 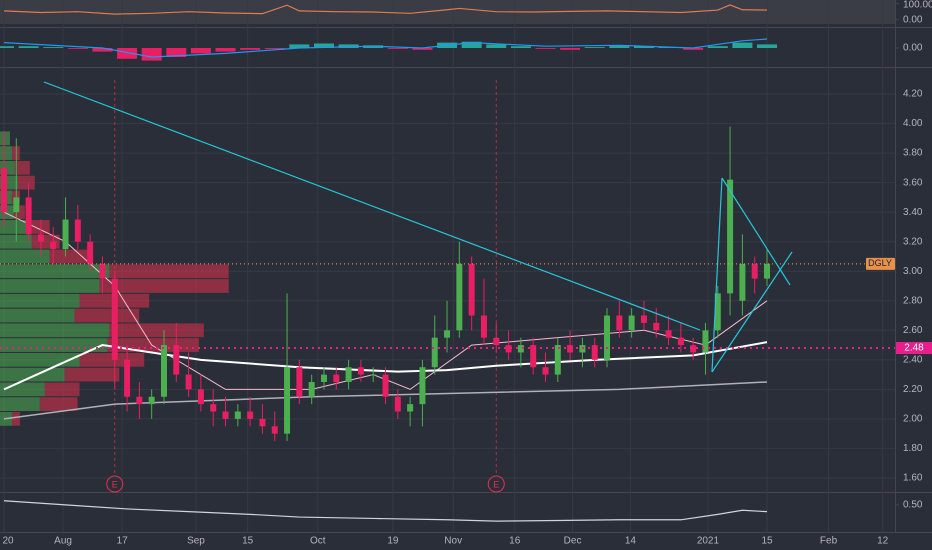 I want to click on y-tick-label: 3.20, so click(x=913, y=241).